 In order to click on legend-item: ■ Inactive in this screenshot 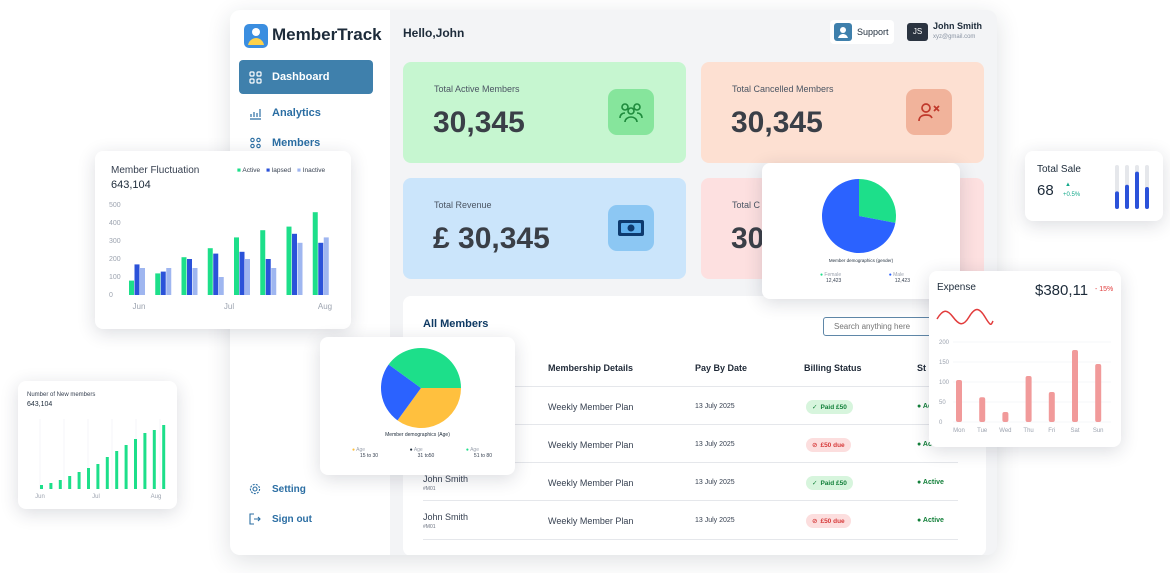, I will do `click(311, 170)`.